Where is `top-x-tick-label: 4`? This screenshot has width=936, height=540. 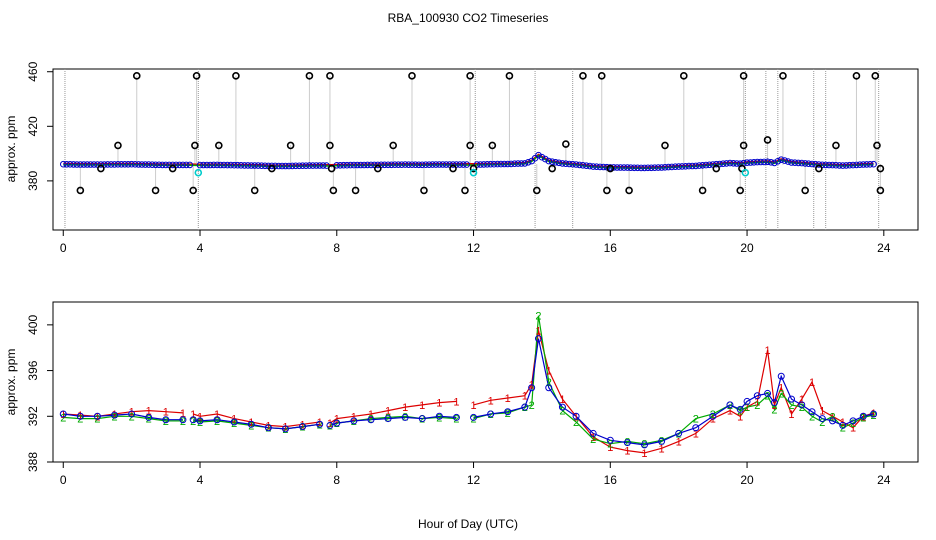
top-x-tick-label: 4 is located at coordinates (200, 248).